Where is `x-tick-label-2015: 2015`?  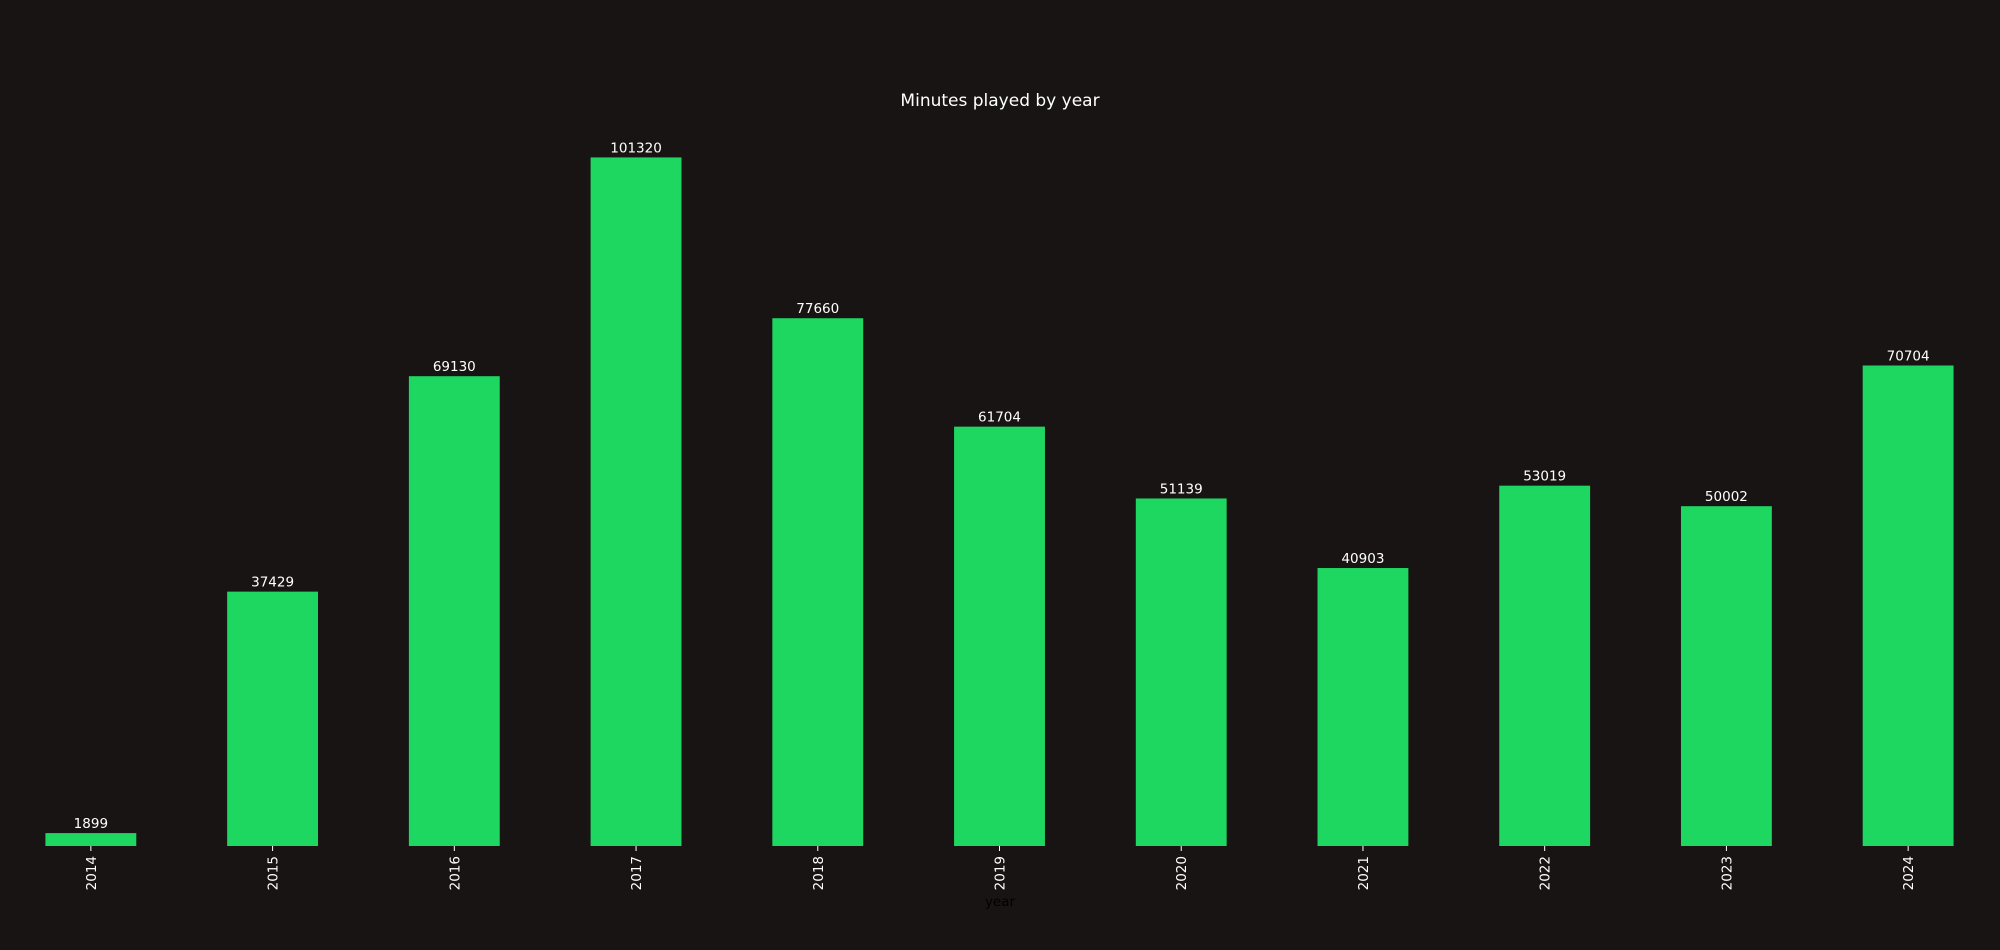 x-tick-label-2015: 2015 is located at coordinates (274, 873).